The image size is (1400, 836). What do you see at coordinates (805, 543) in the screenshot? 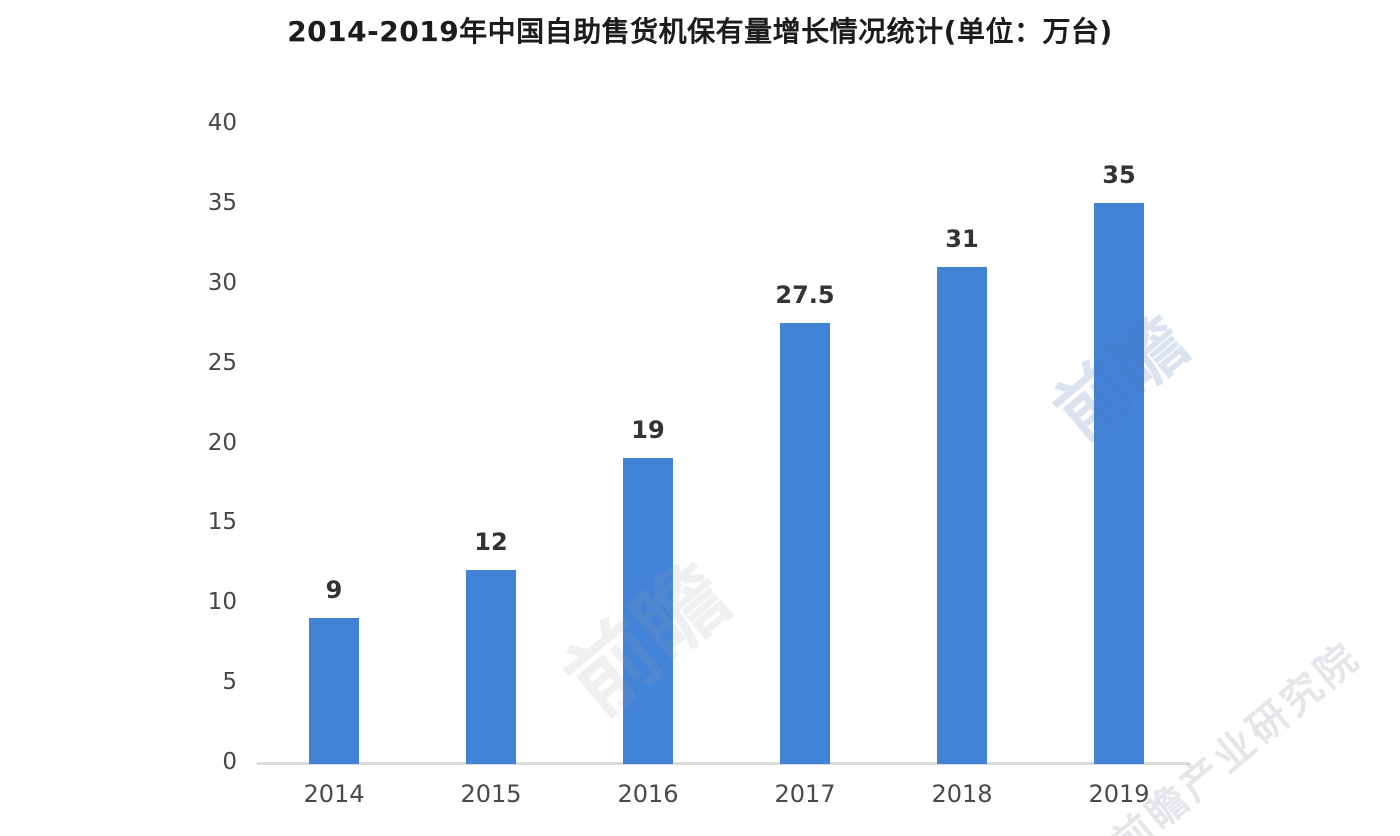
I see `bar-2017` at bounding box center [805, 543].